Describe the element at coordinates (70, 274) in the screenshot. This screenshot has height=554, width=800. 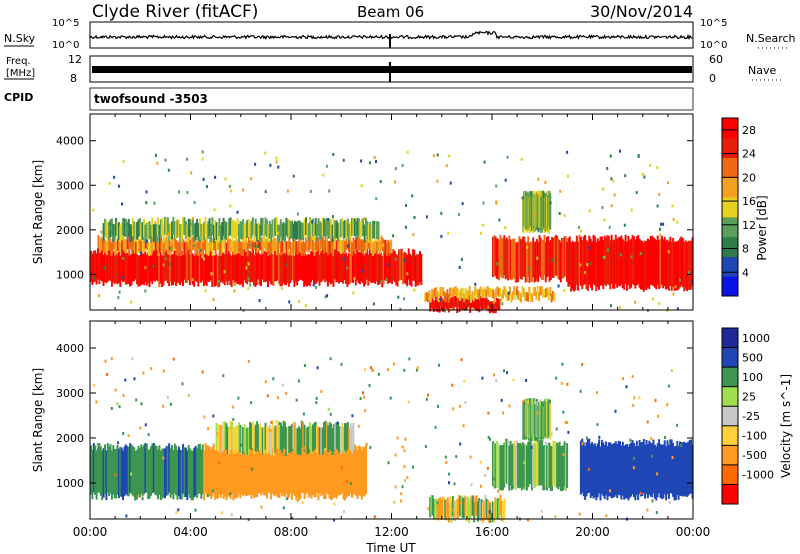
I see `power-ytick-label-0: 1000` at that location.